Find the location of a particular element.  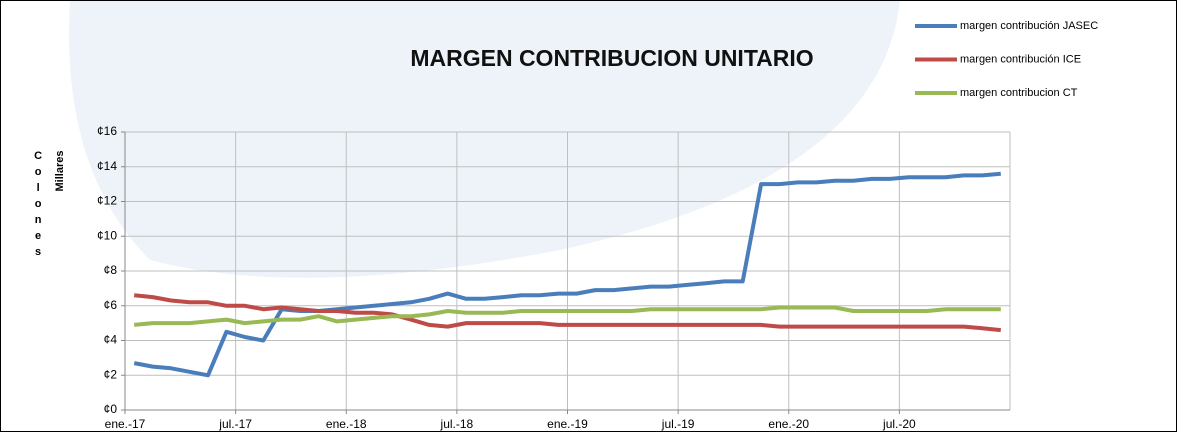

y-axis-label: Colones is located at coordinates (38, 206).